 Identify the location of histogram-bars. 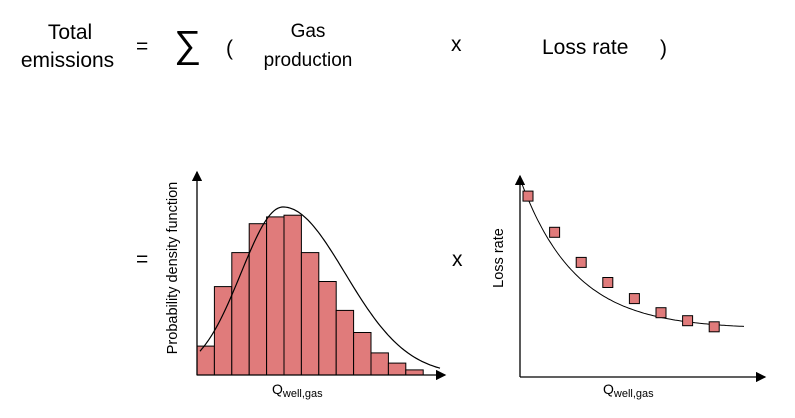
(310, 295).